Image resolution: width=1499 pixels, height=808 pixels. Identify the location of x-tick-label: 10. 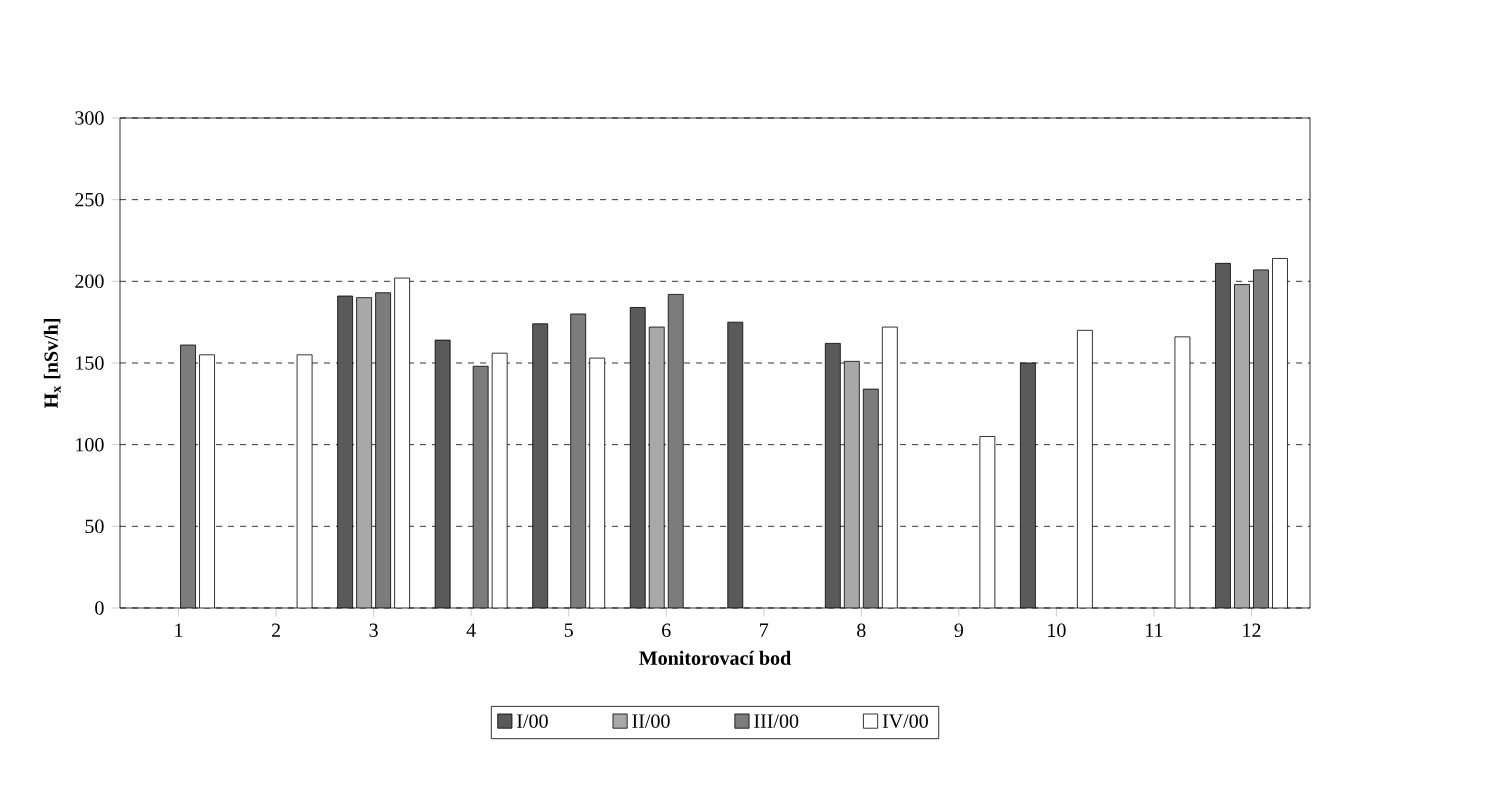
(1057, 630).